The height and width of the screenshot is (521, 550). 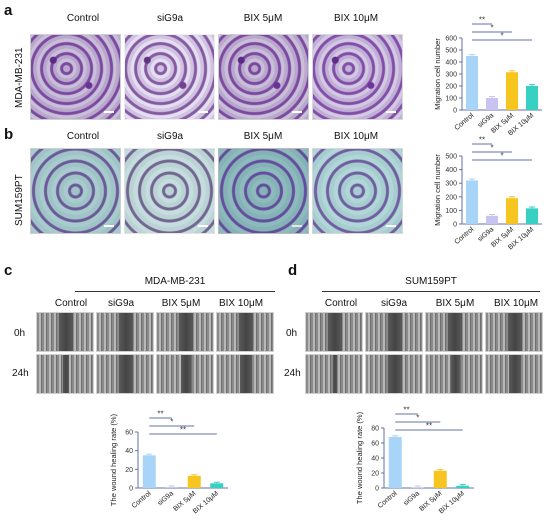 I want to click on panel-letter-b: b, so click(x=9, y=134).